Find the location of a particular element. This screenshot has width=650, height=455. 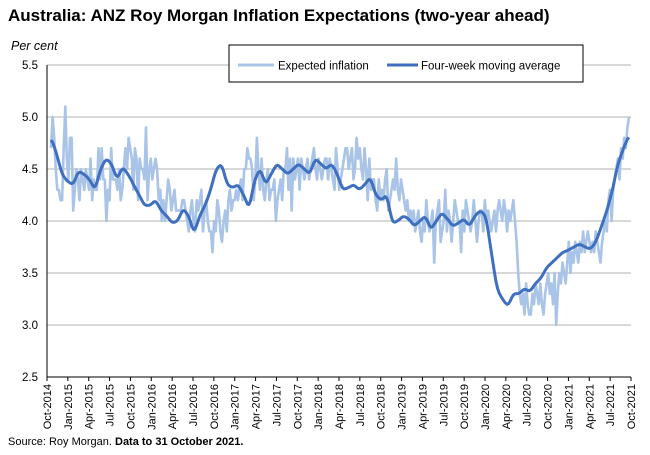

x-tick-label: Jan-2019 is located at coordinates (403, 407).